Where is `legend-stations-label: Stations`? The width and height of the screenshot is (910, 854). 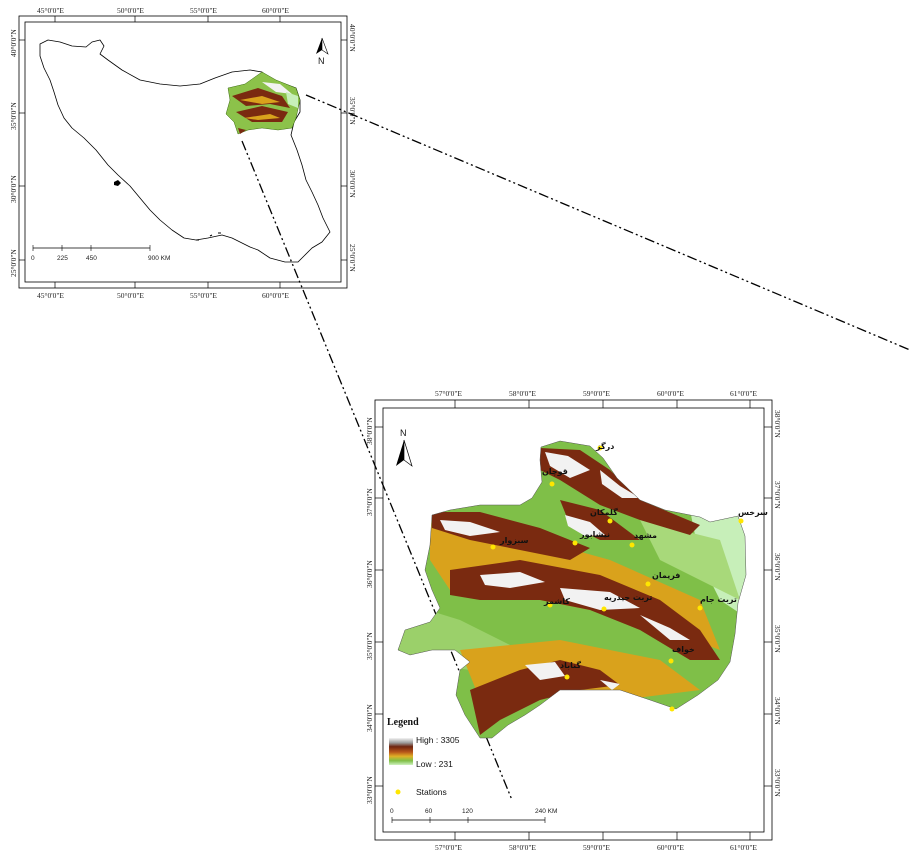
legend-stations-label: Stations is located at coordinates (431, 792).